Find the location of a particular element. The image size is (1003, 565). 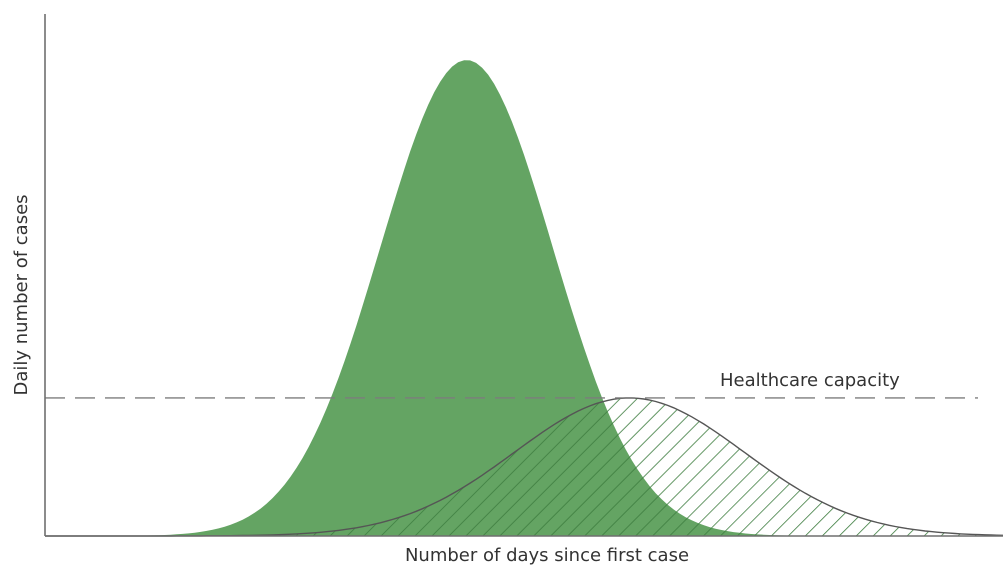

y-axis-label: Daily number of cases is located at coordinates (21, 294).